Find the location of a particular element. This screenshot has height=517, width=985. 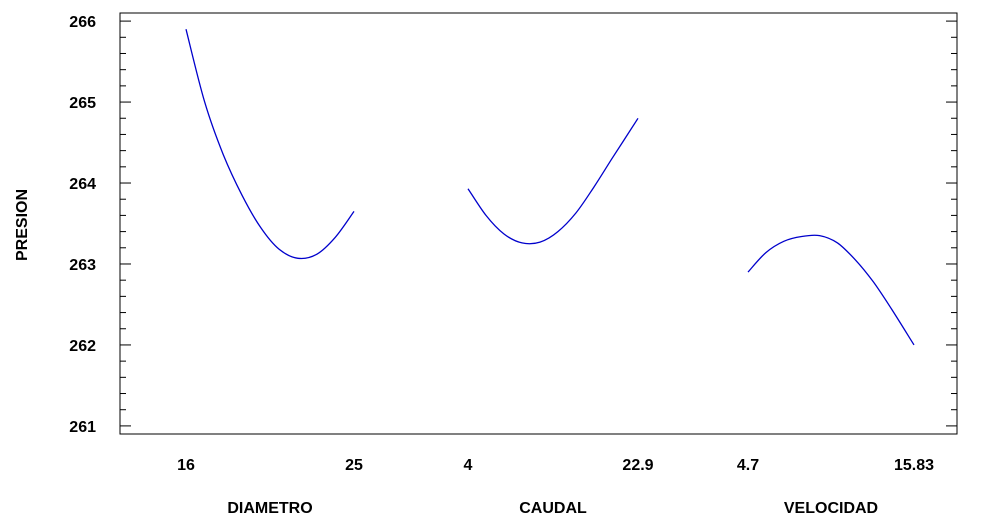

y-tick-label: 263 is located at coordinates (82, 265).